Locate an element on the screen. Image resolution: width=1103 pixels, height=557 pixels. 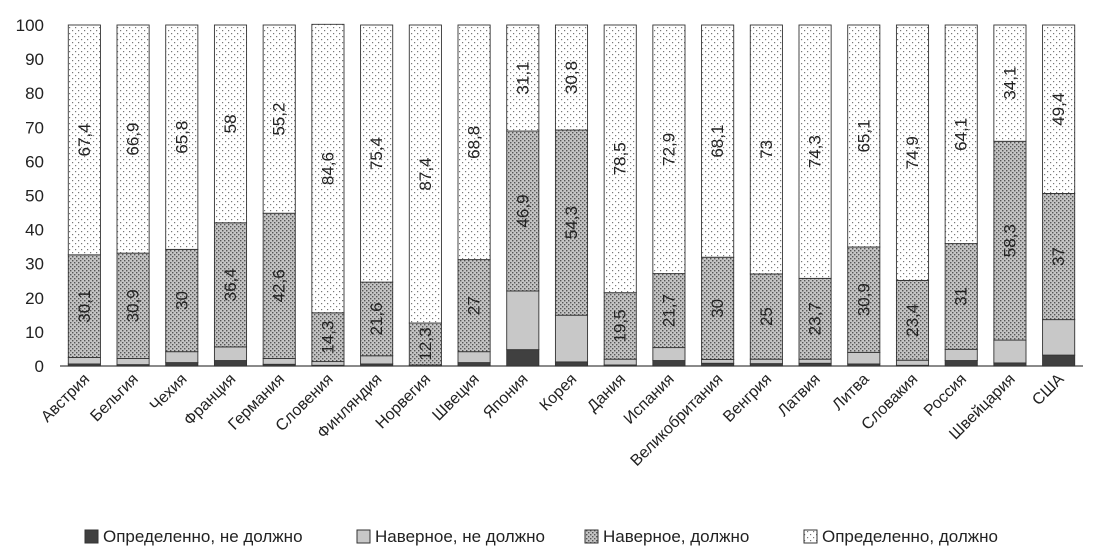
data-label: 67,4 is located at coordinates (84, 139).